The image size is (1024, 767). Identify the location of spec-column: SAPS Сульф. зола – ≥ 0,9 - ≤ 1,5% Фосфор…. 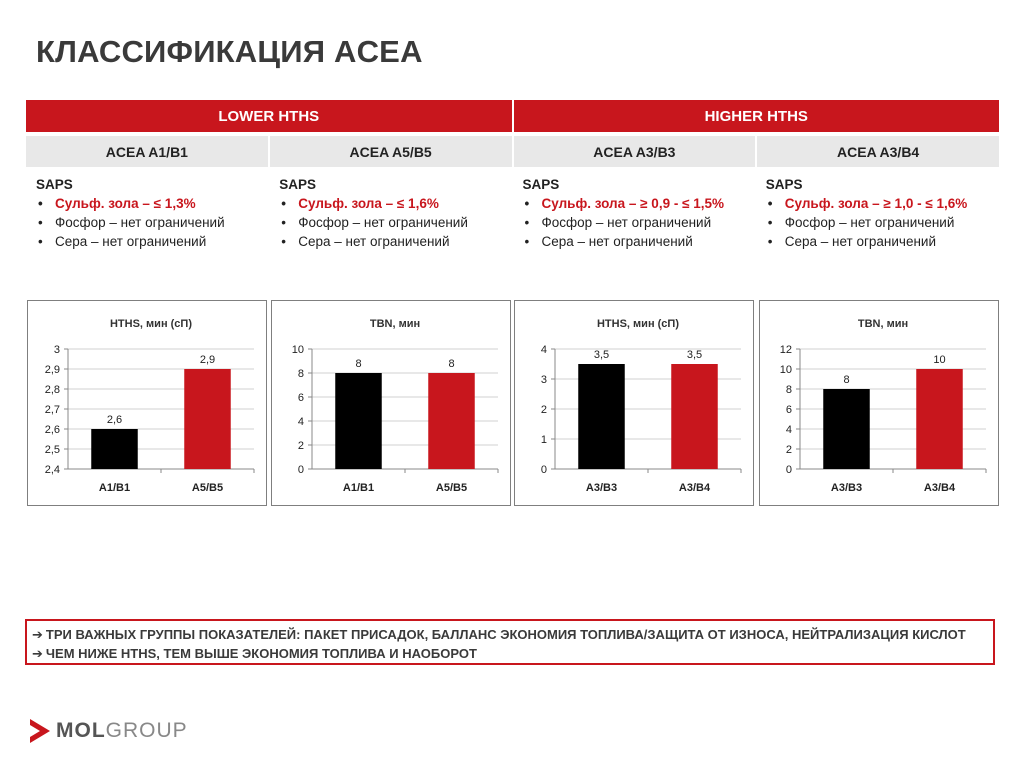
(634, 213).